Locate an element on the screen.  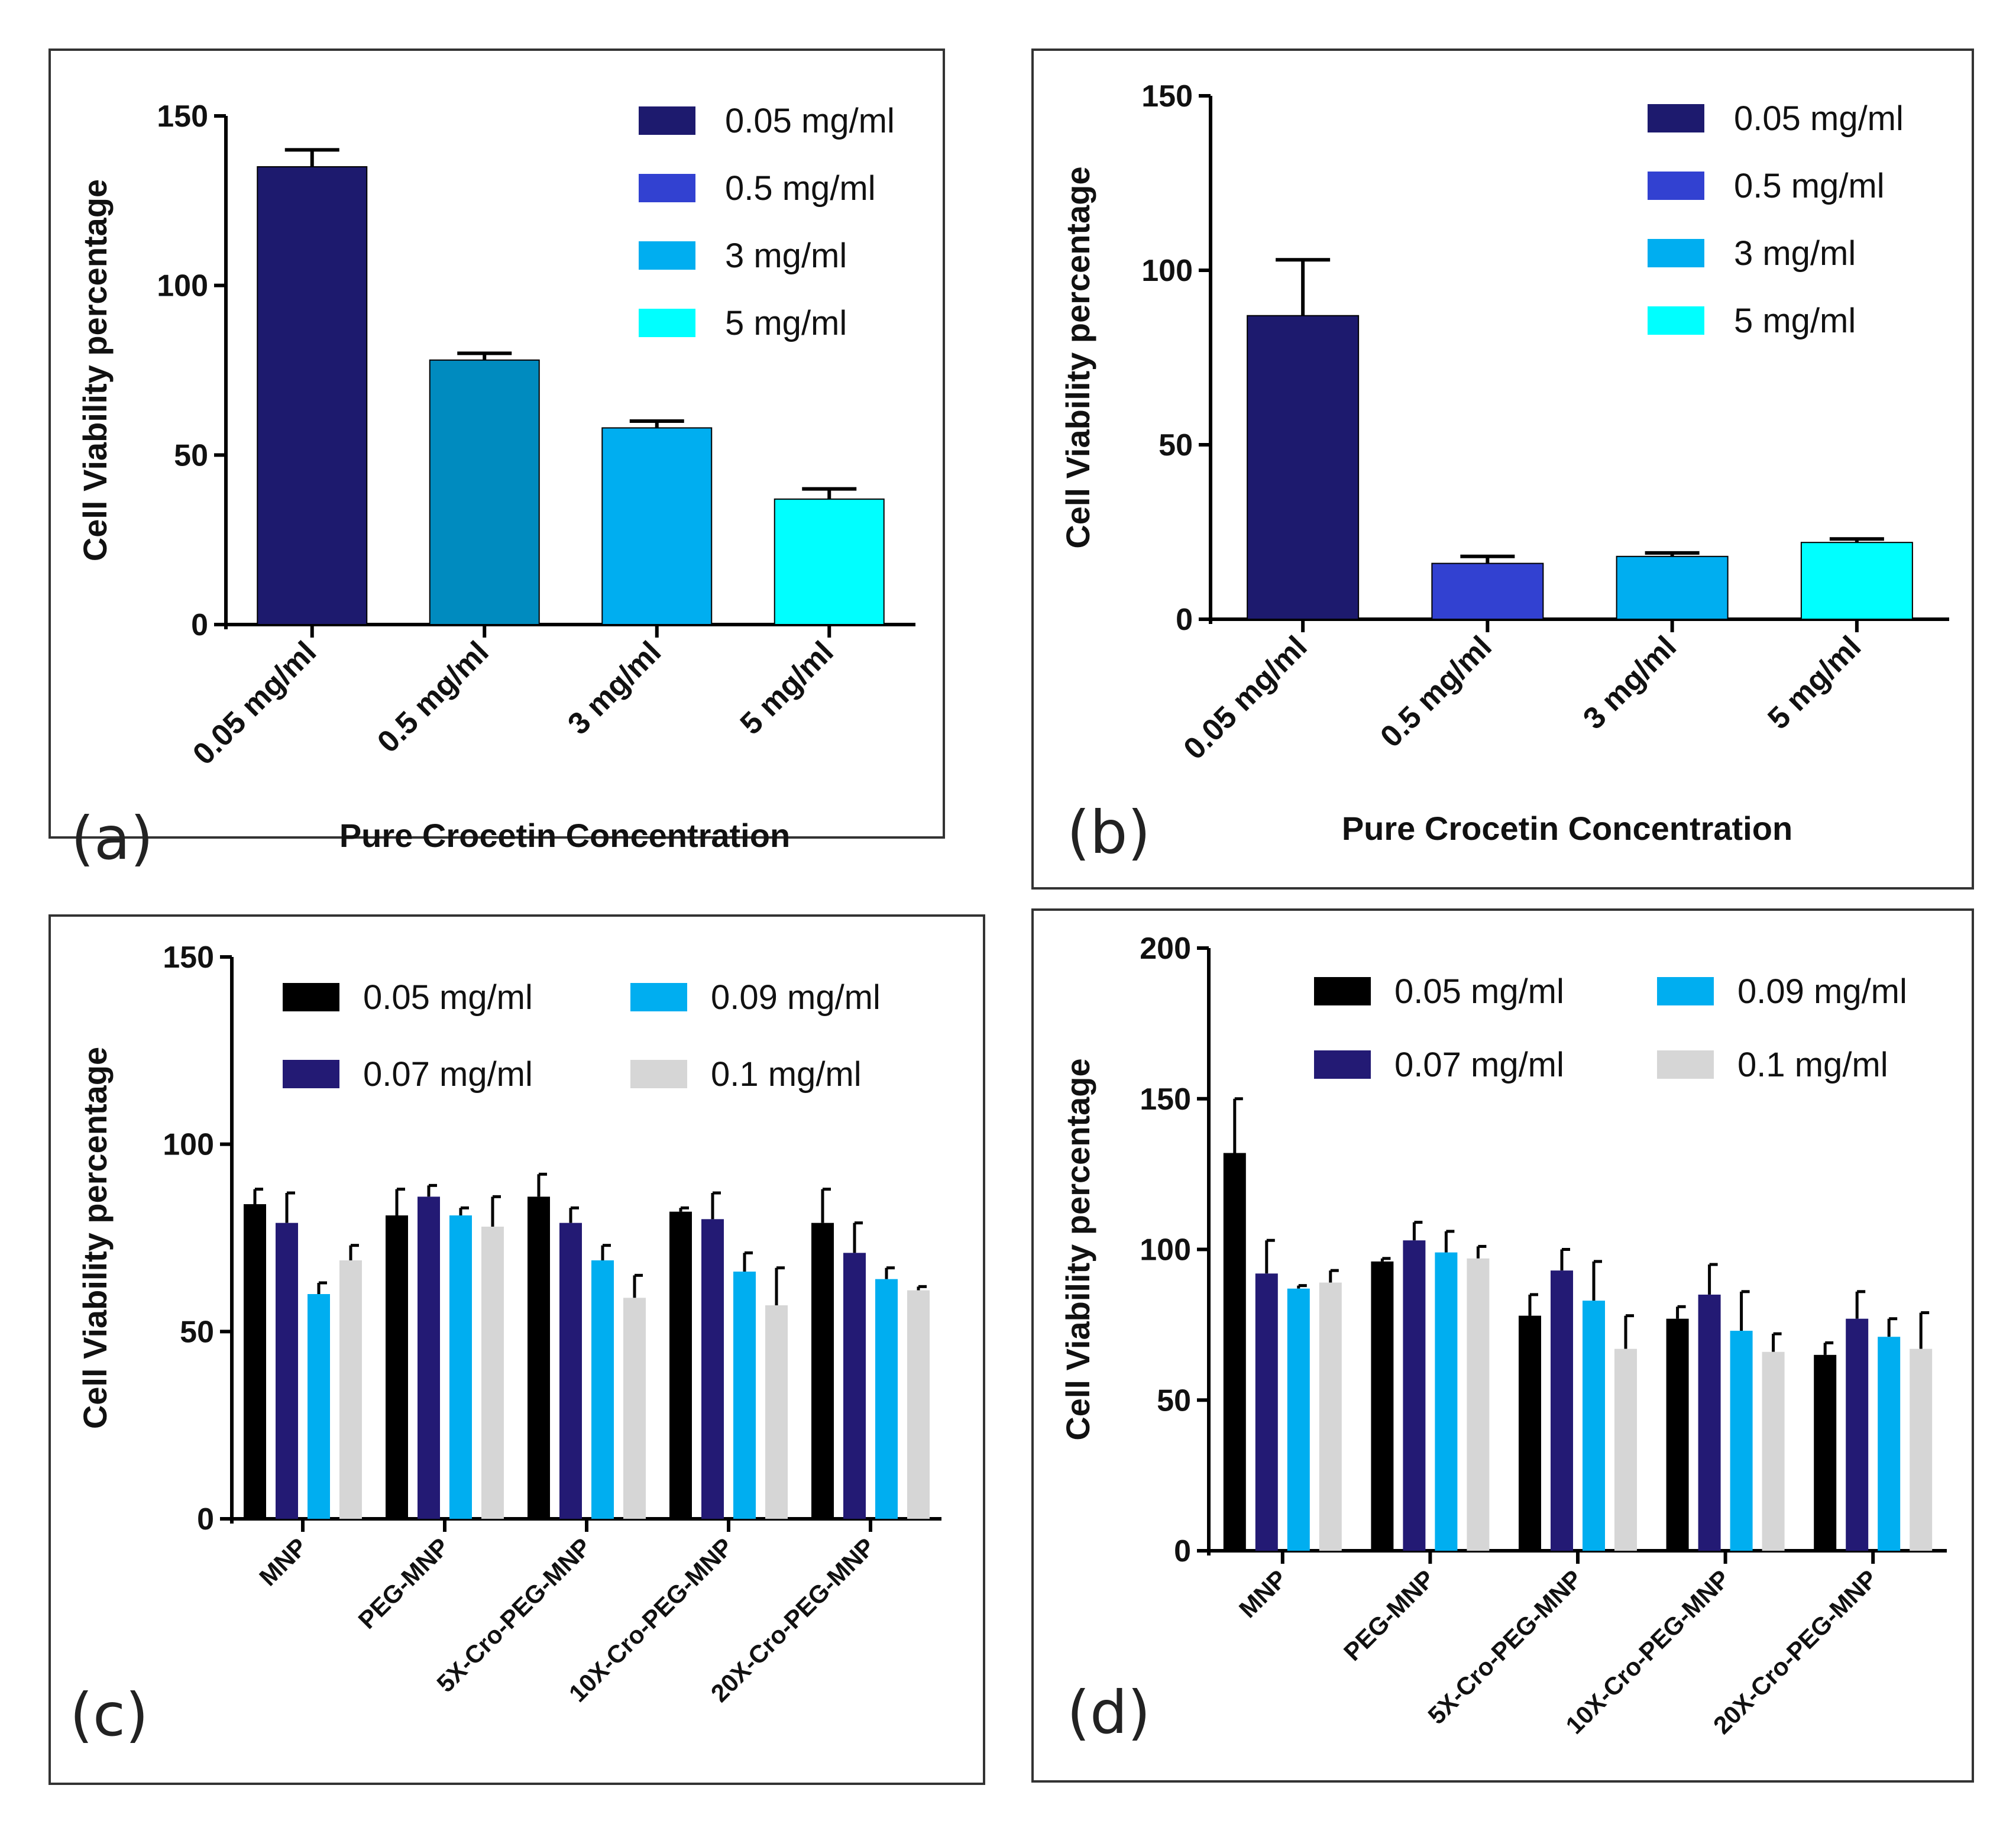
panel-letter: (b) is located at coordinates (1109, 833).